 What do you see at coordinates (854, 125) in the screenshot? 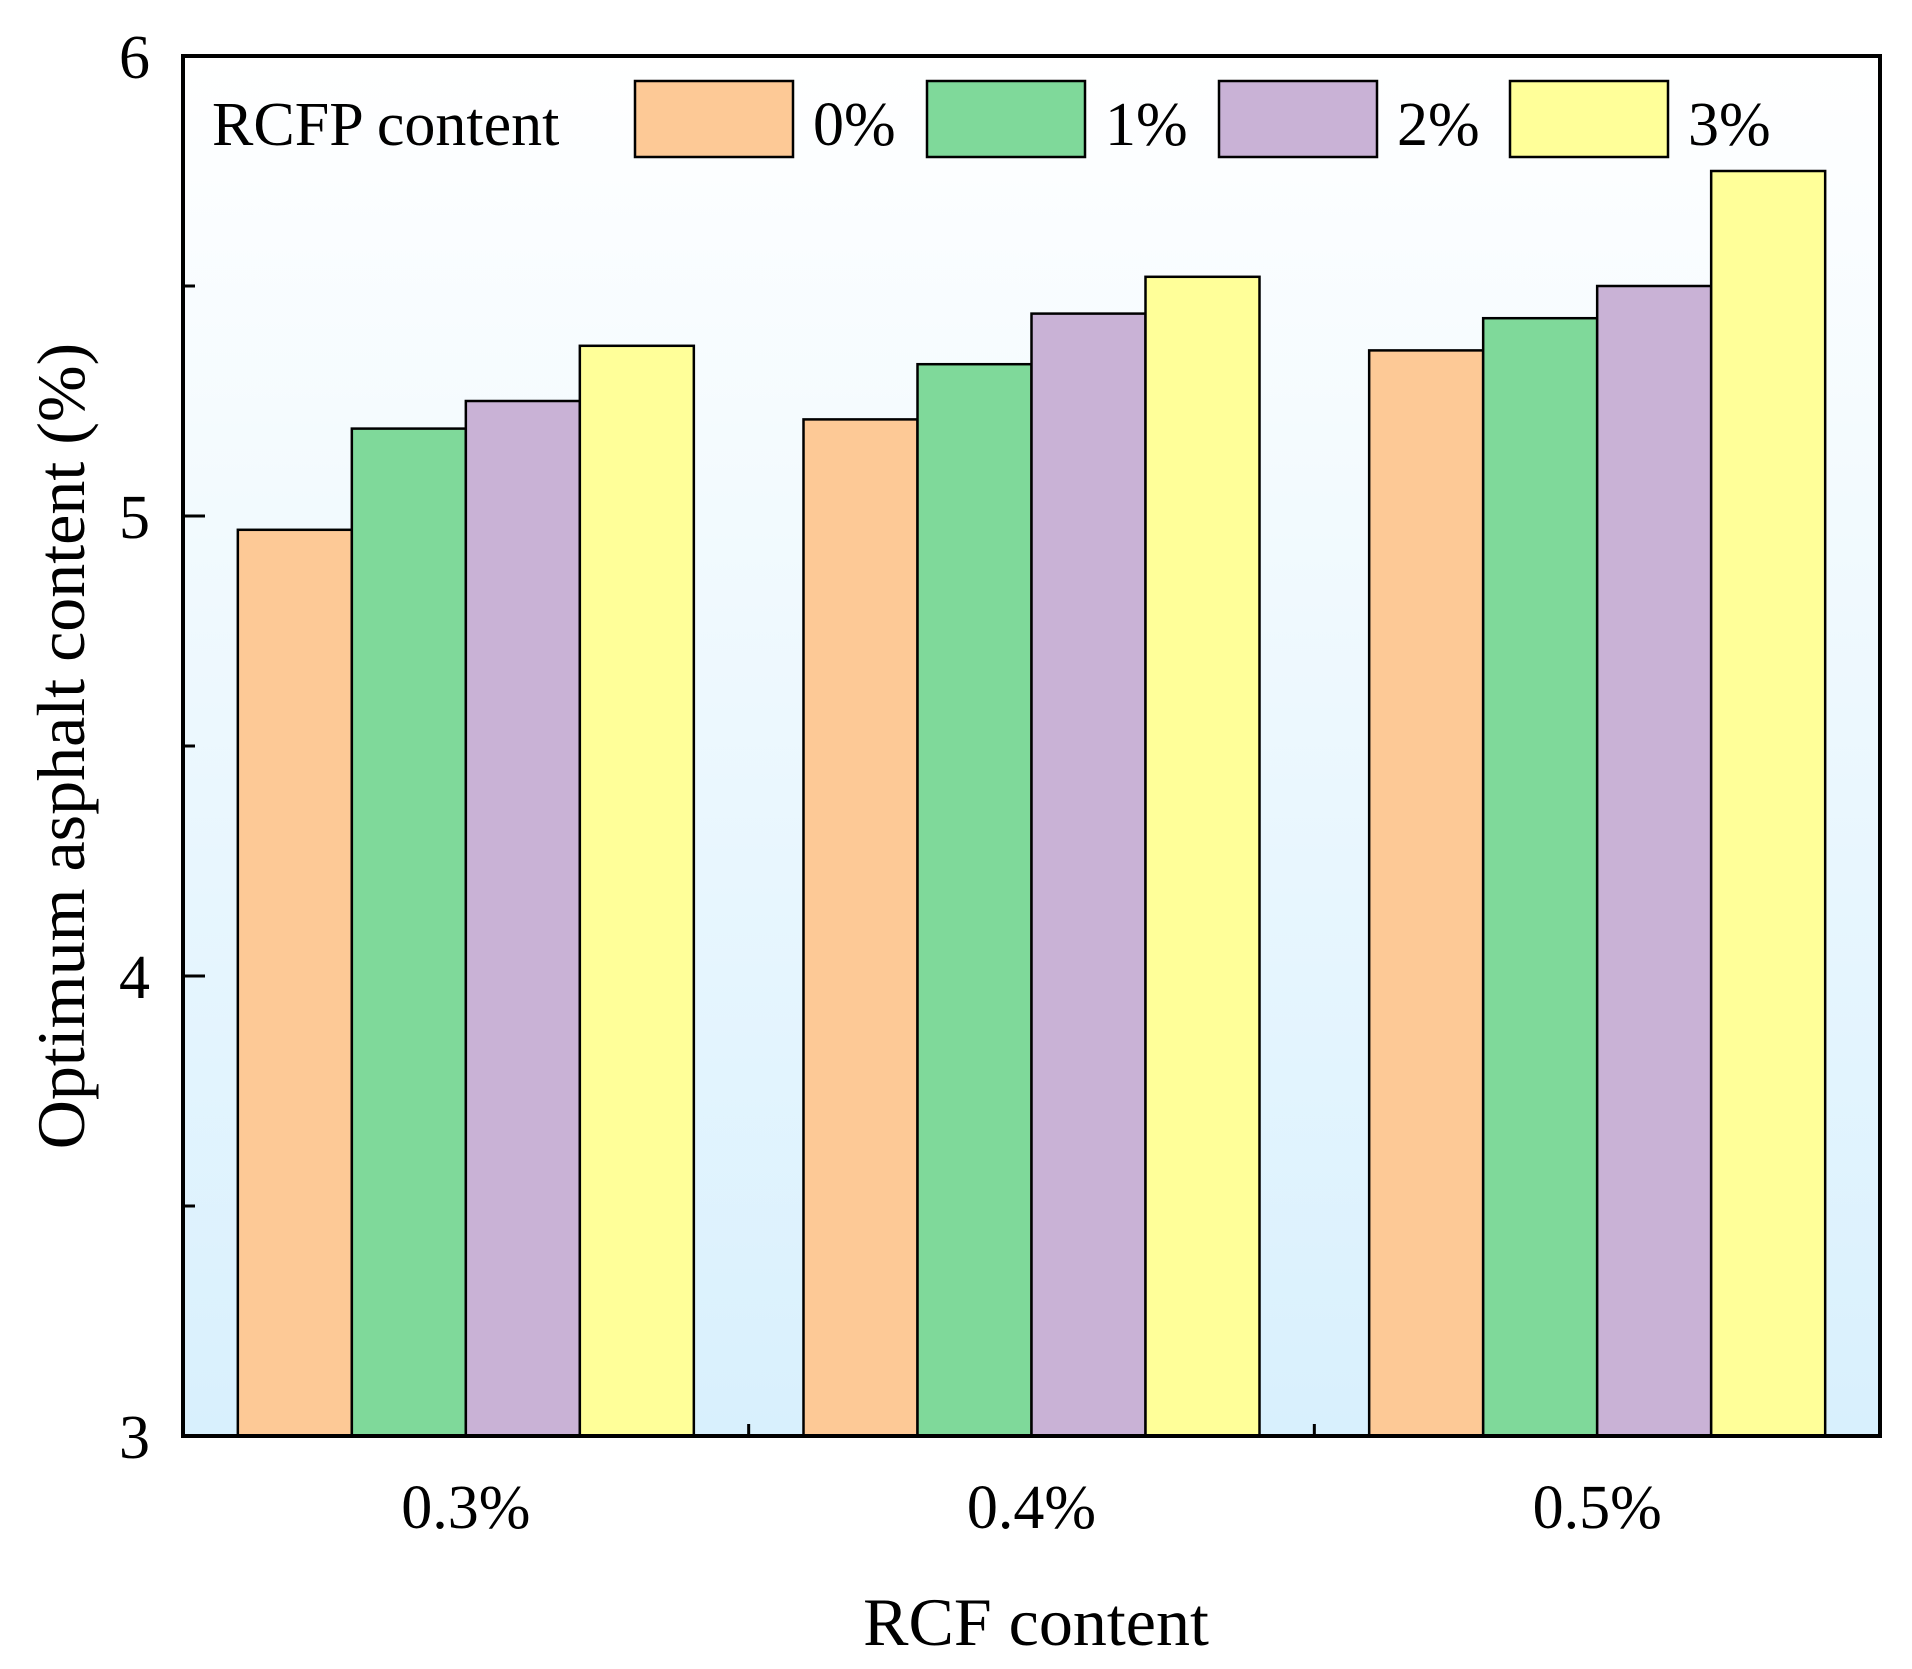
I see `legend-label: 0%` at bounding box center [854, 125].